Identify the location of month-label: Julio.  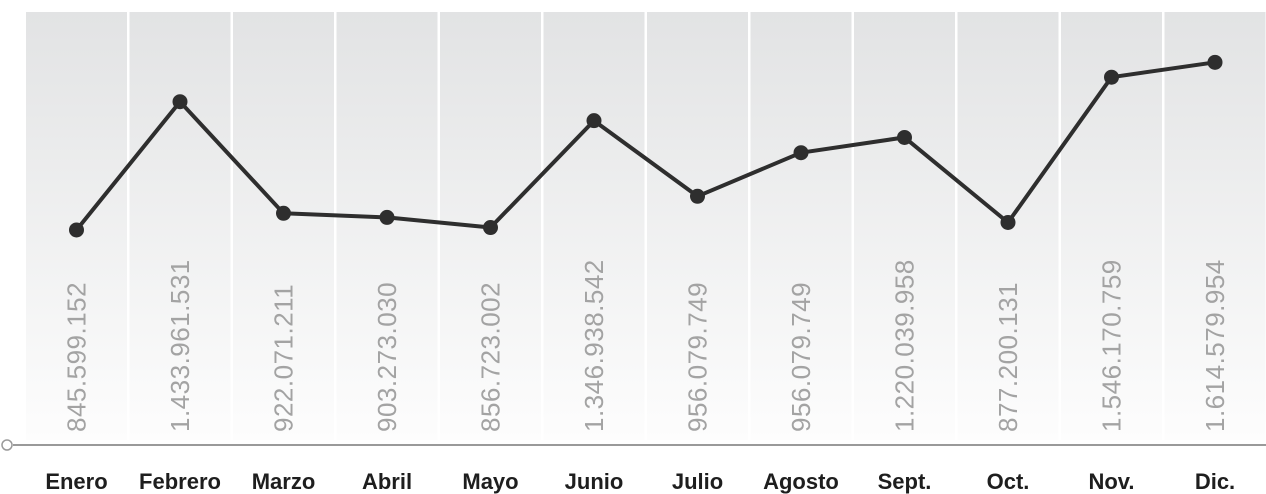
(697, 481).